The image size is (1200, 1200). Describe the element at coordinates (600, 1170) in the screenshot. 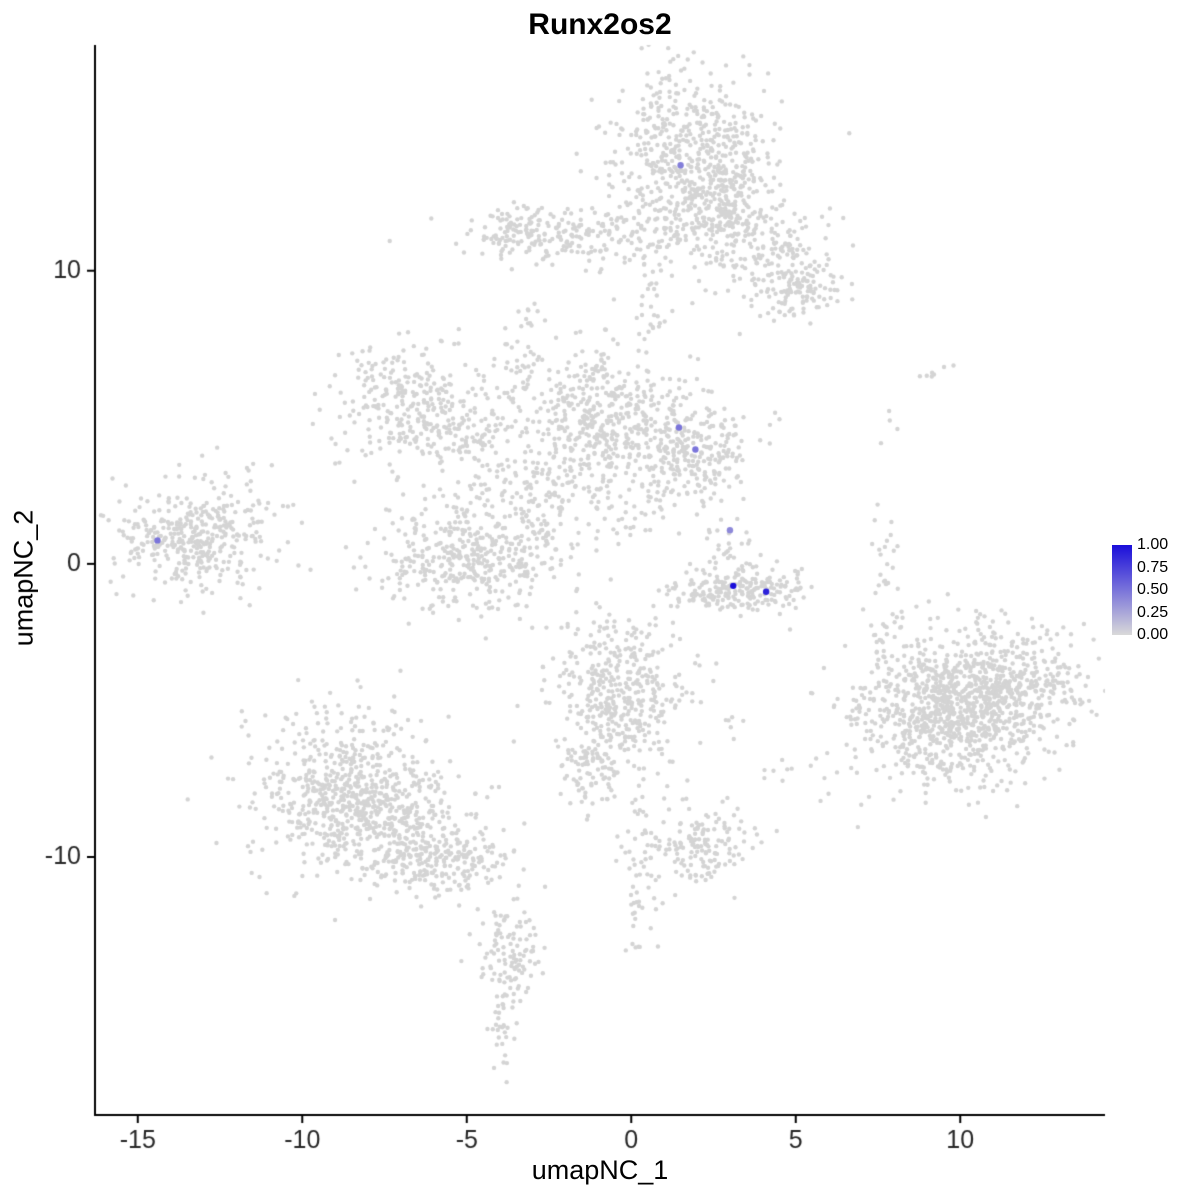

I see `x-axis-title: umapNC_1` at that location.